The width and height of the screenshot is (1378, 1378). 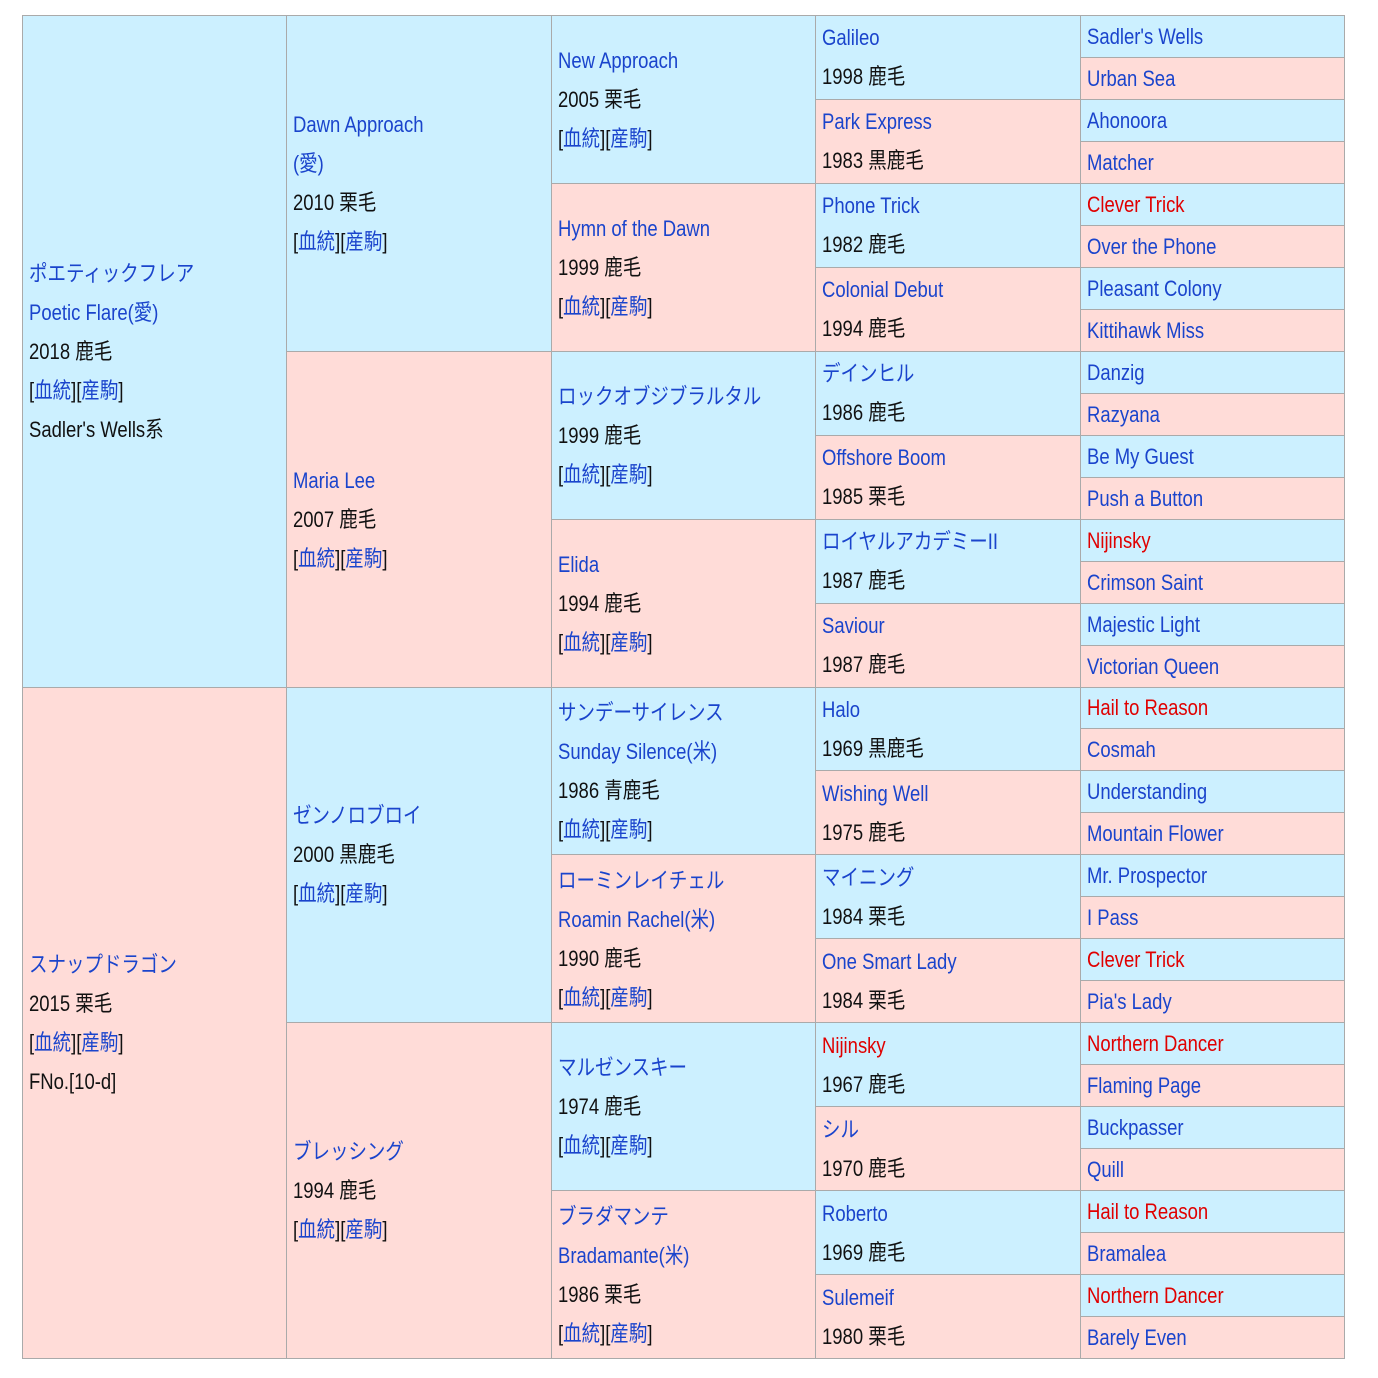 I want to click on horse-name: Matcher, so click(x=1120, y=162).